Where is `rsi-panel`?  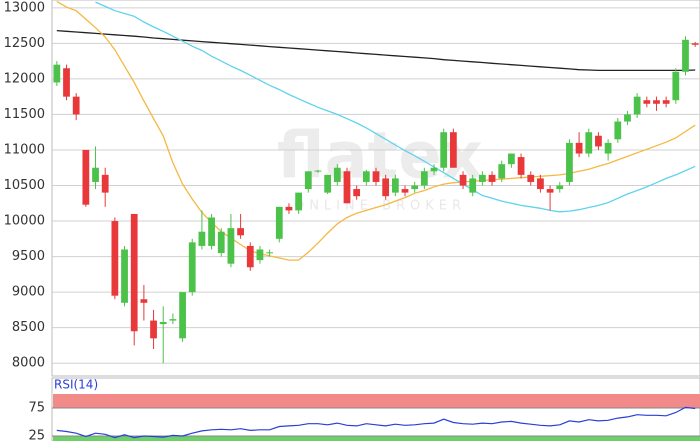
rsi-panel is located at coordinates (375, 409).